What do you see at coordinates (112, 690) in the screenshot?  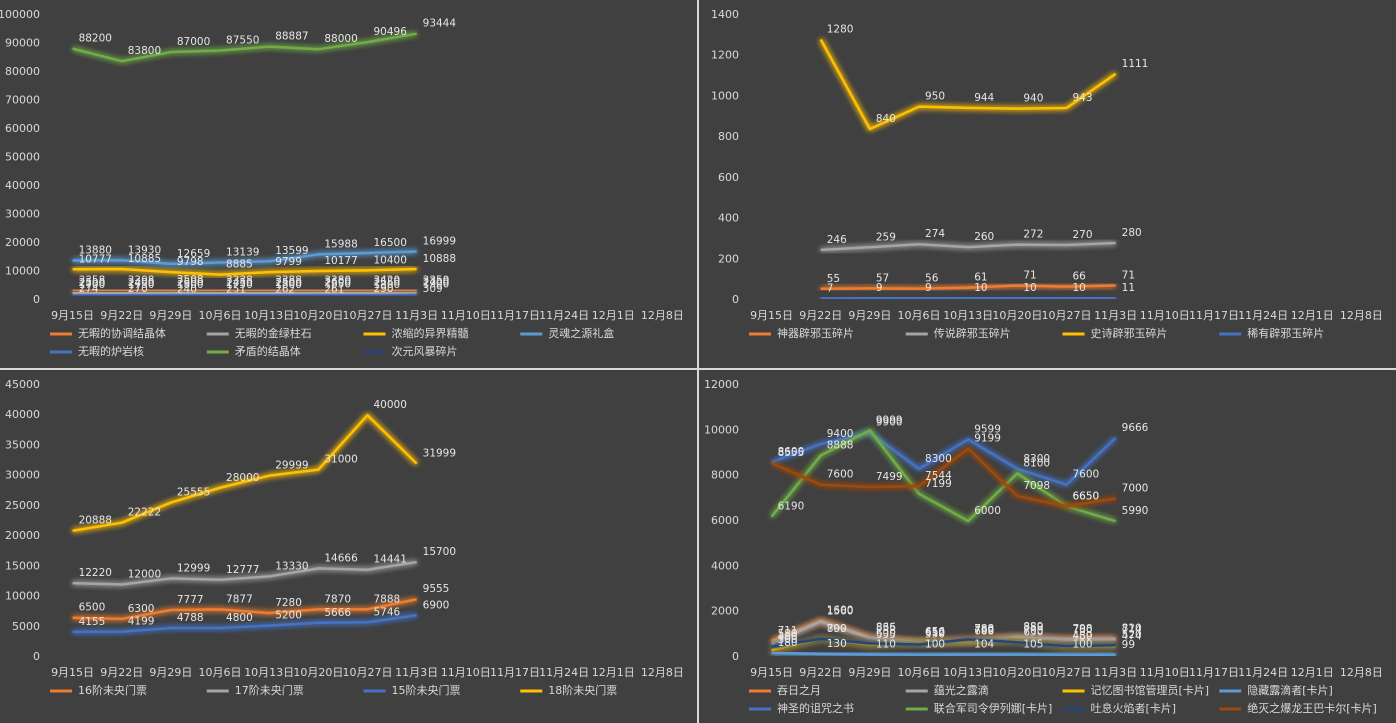 I see `legend-label: 16阶未央门票` at bounding box center [112, 690].